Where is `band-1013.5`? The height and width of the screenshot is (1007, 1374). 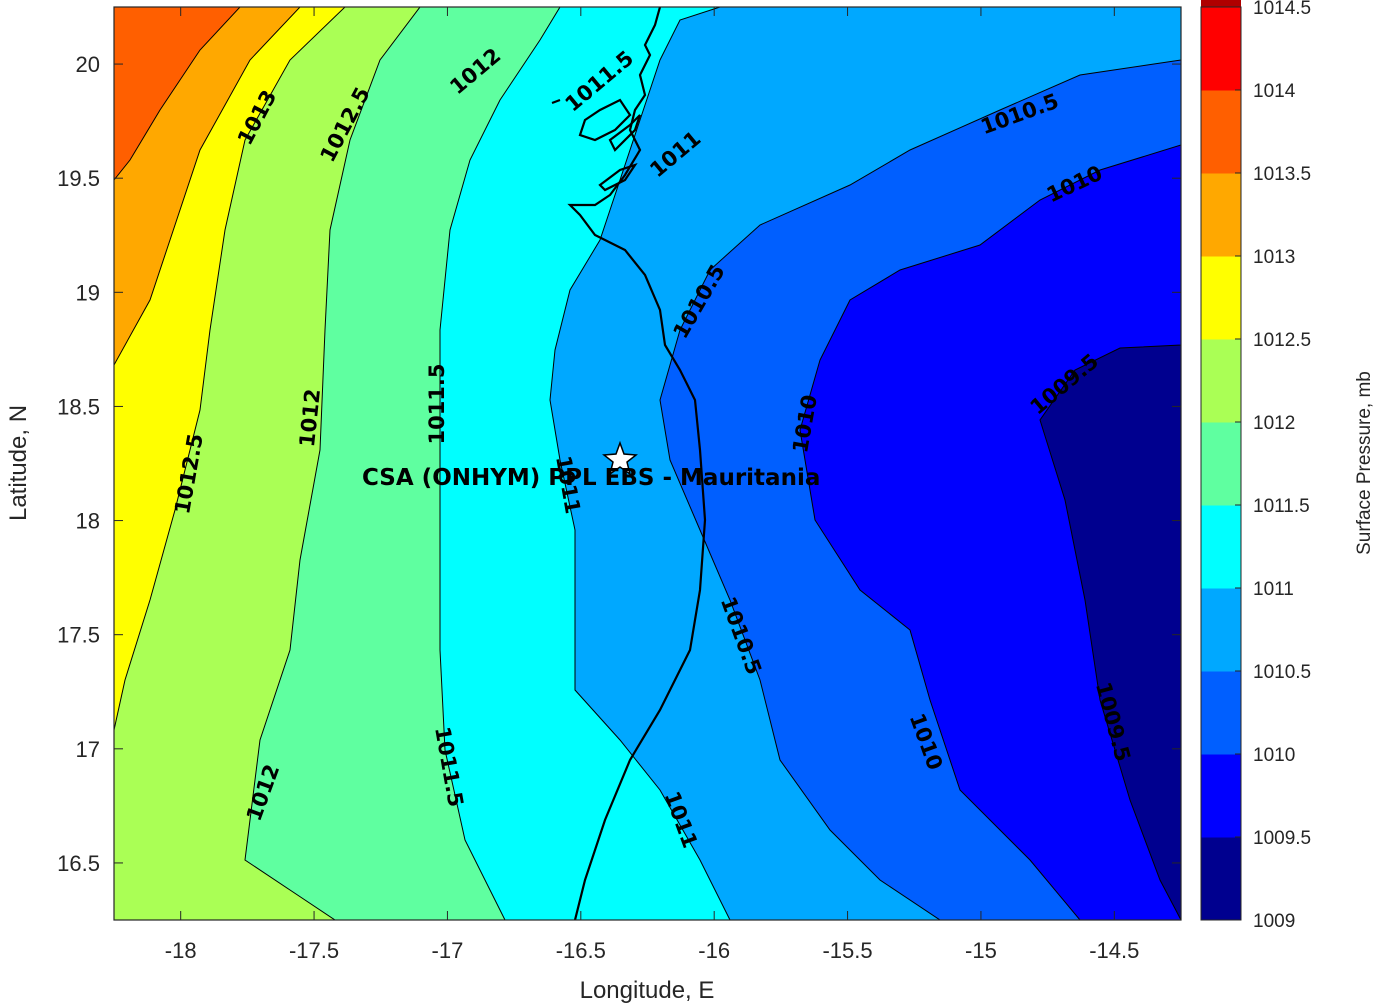 band-1013.5 is located at coordinates (177, 94).